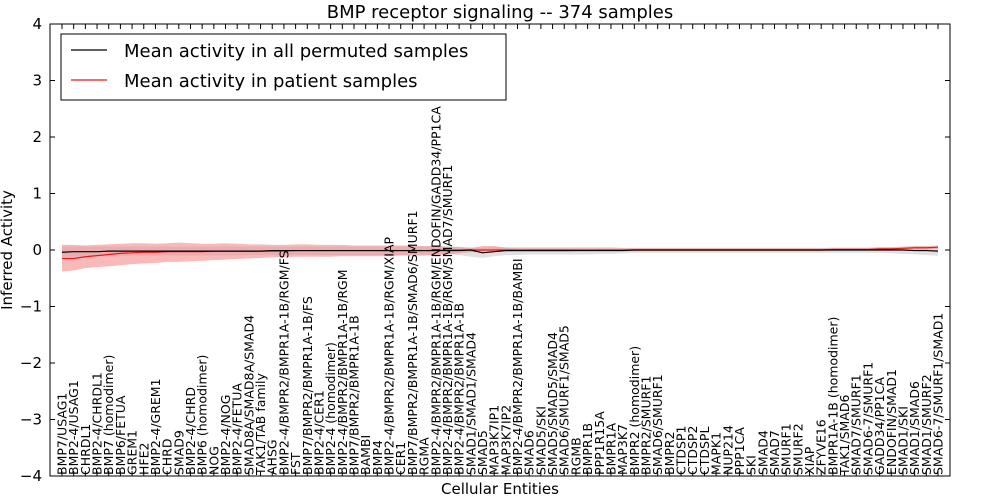  What do you see at coordinates (31, 420) in the screenshot?
I see `y-tick-label: −3` at bounding box center [31, 420].